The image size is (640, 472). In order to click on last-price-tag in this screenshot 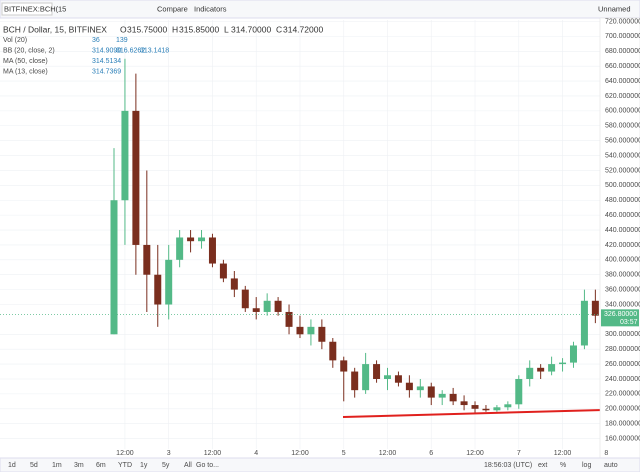, I will do `click(620, 318)`.